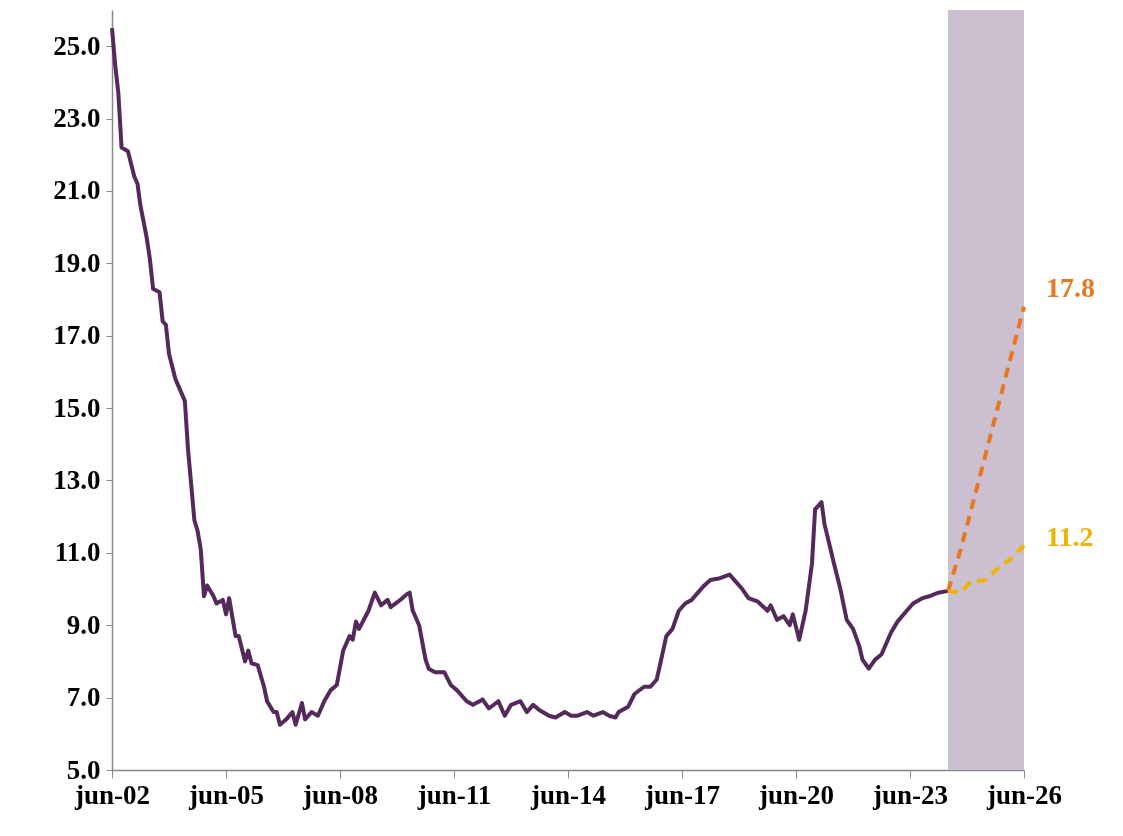  I want to click on y-tick-label: 21.0, so click(77, 190).